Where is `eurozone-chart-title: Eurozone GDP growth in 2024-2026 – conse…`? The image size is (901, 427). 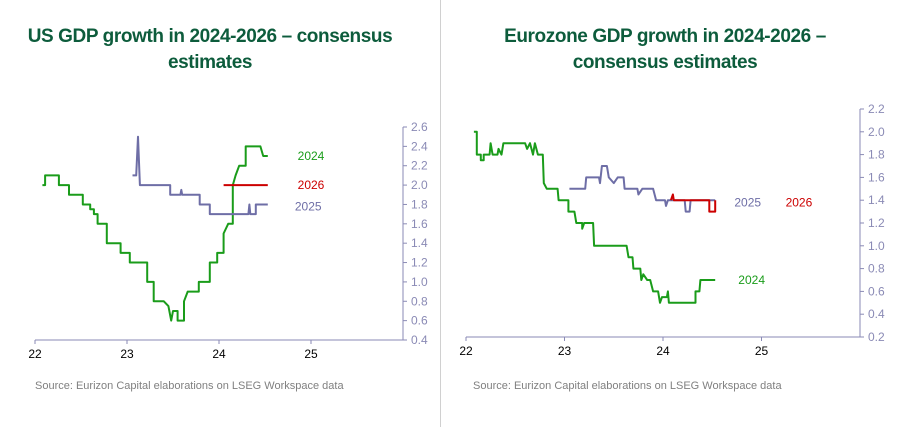 eurozone-chart-title: Eurozone GDP growth in 2024-2026 – conse… is located at coordinates (665, 49).